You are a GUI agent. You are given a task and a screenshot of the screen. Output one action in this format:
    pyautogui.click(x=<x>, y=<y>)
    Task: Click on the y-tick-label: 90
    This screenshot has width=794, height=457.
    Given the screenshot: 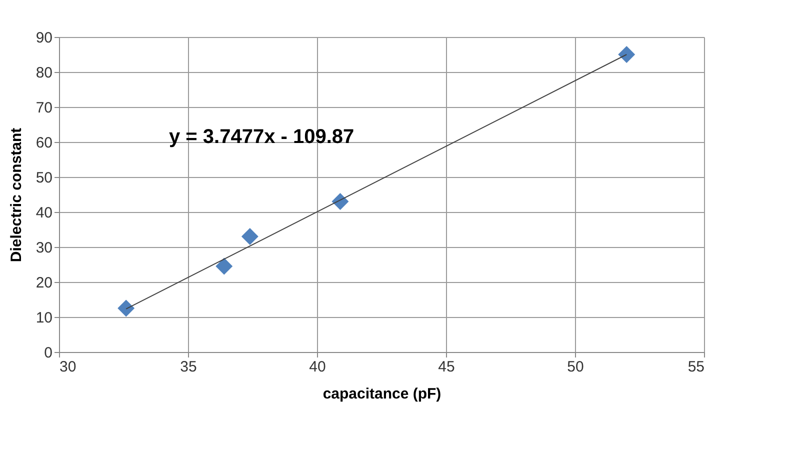 What is the action you would take?
    pyautogui.click(x=44, y=38)
    